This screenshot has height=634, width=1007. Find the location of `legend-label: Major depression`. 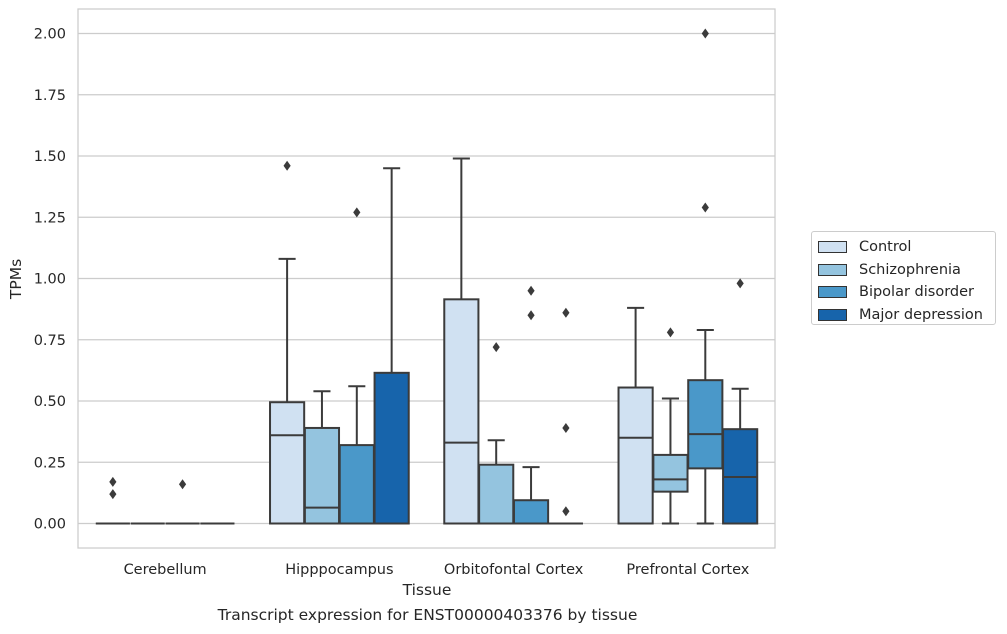

legend-label: Major depression is located at coordinates (921, 314).